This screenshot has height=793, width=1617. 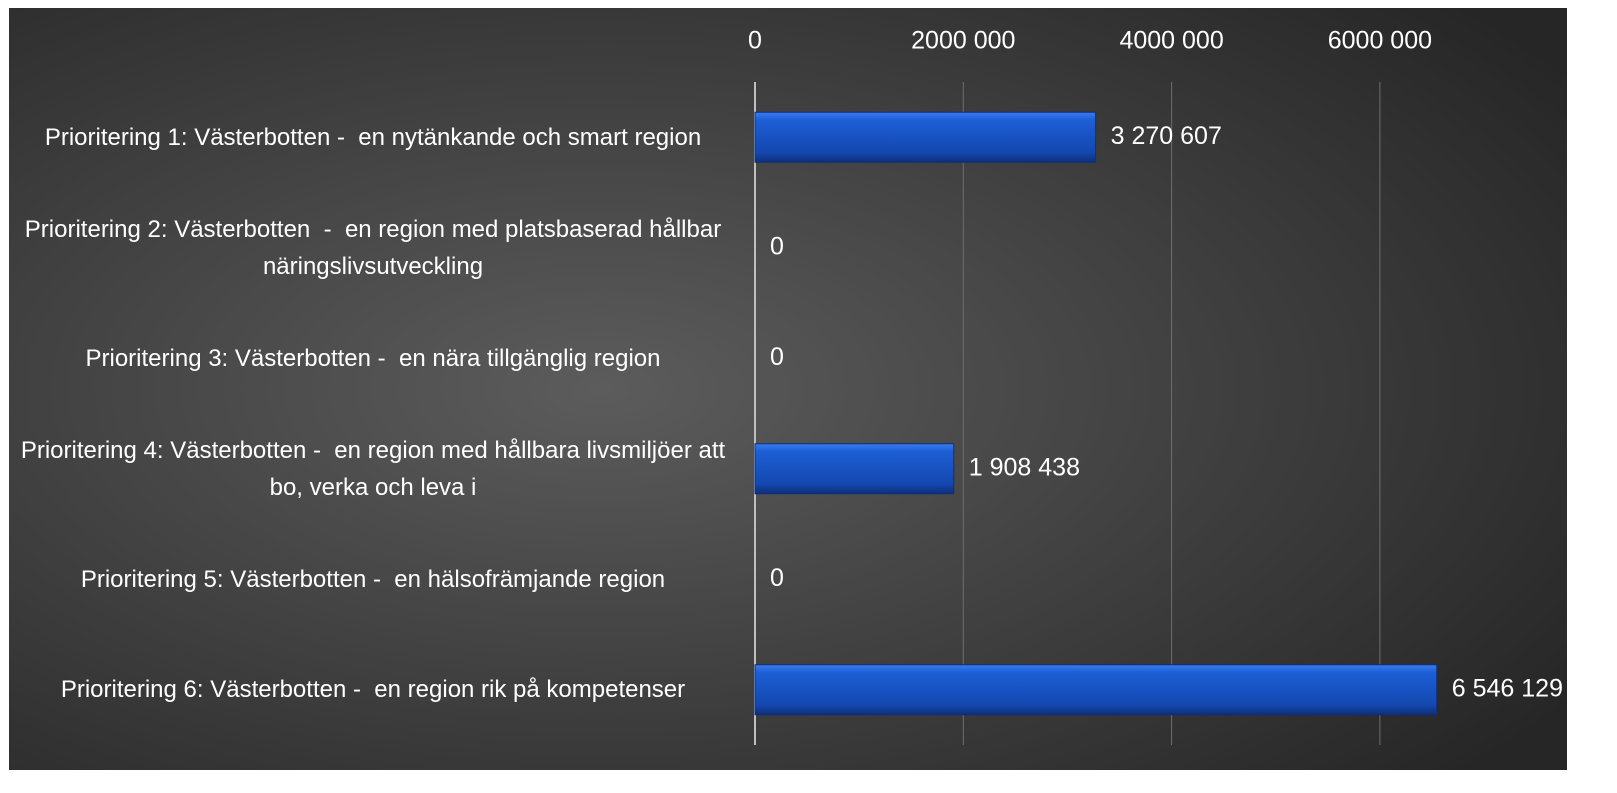 I want to click on x-tick-label: 6000 000, so click(x=1380, y=41).